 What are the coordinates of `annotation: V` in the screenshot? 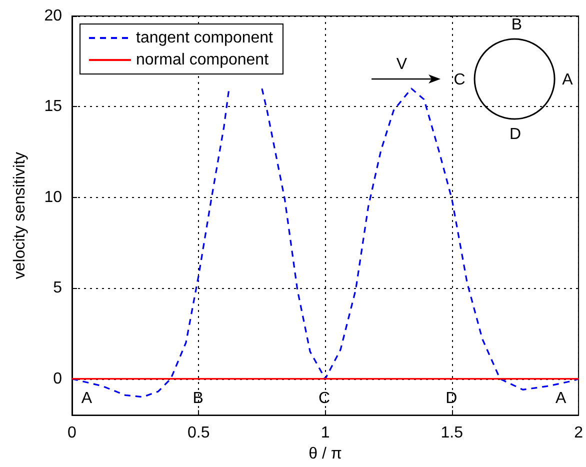 It's located at (402, 65).